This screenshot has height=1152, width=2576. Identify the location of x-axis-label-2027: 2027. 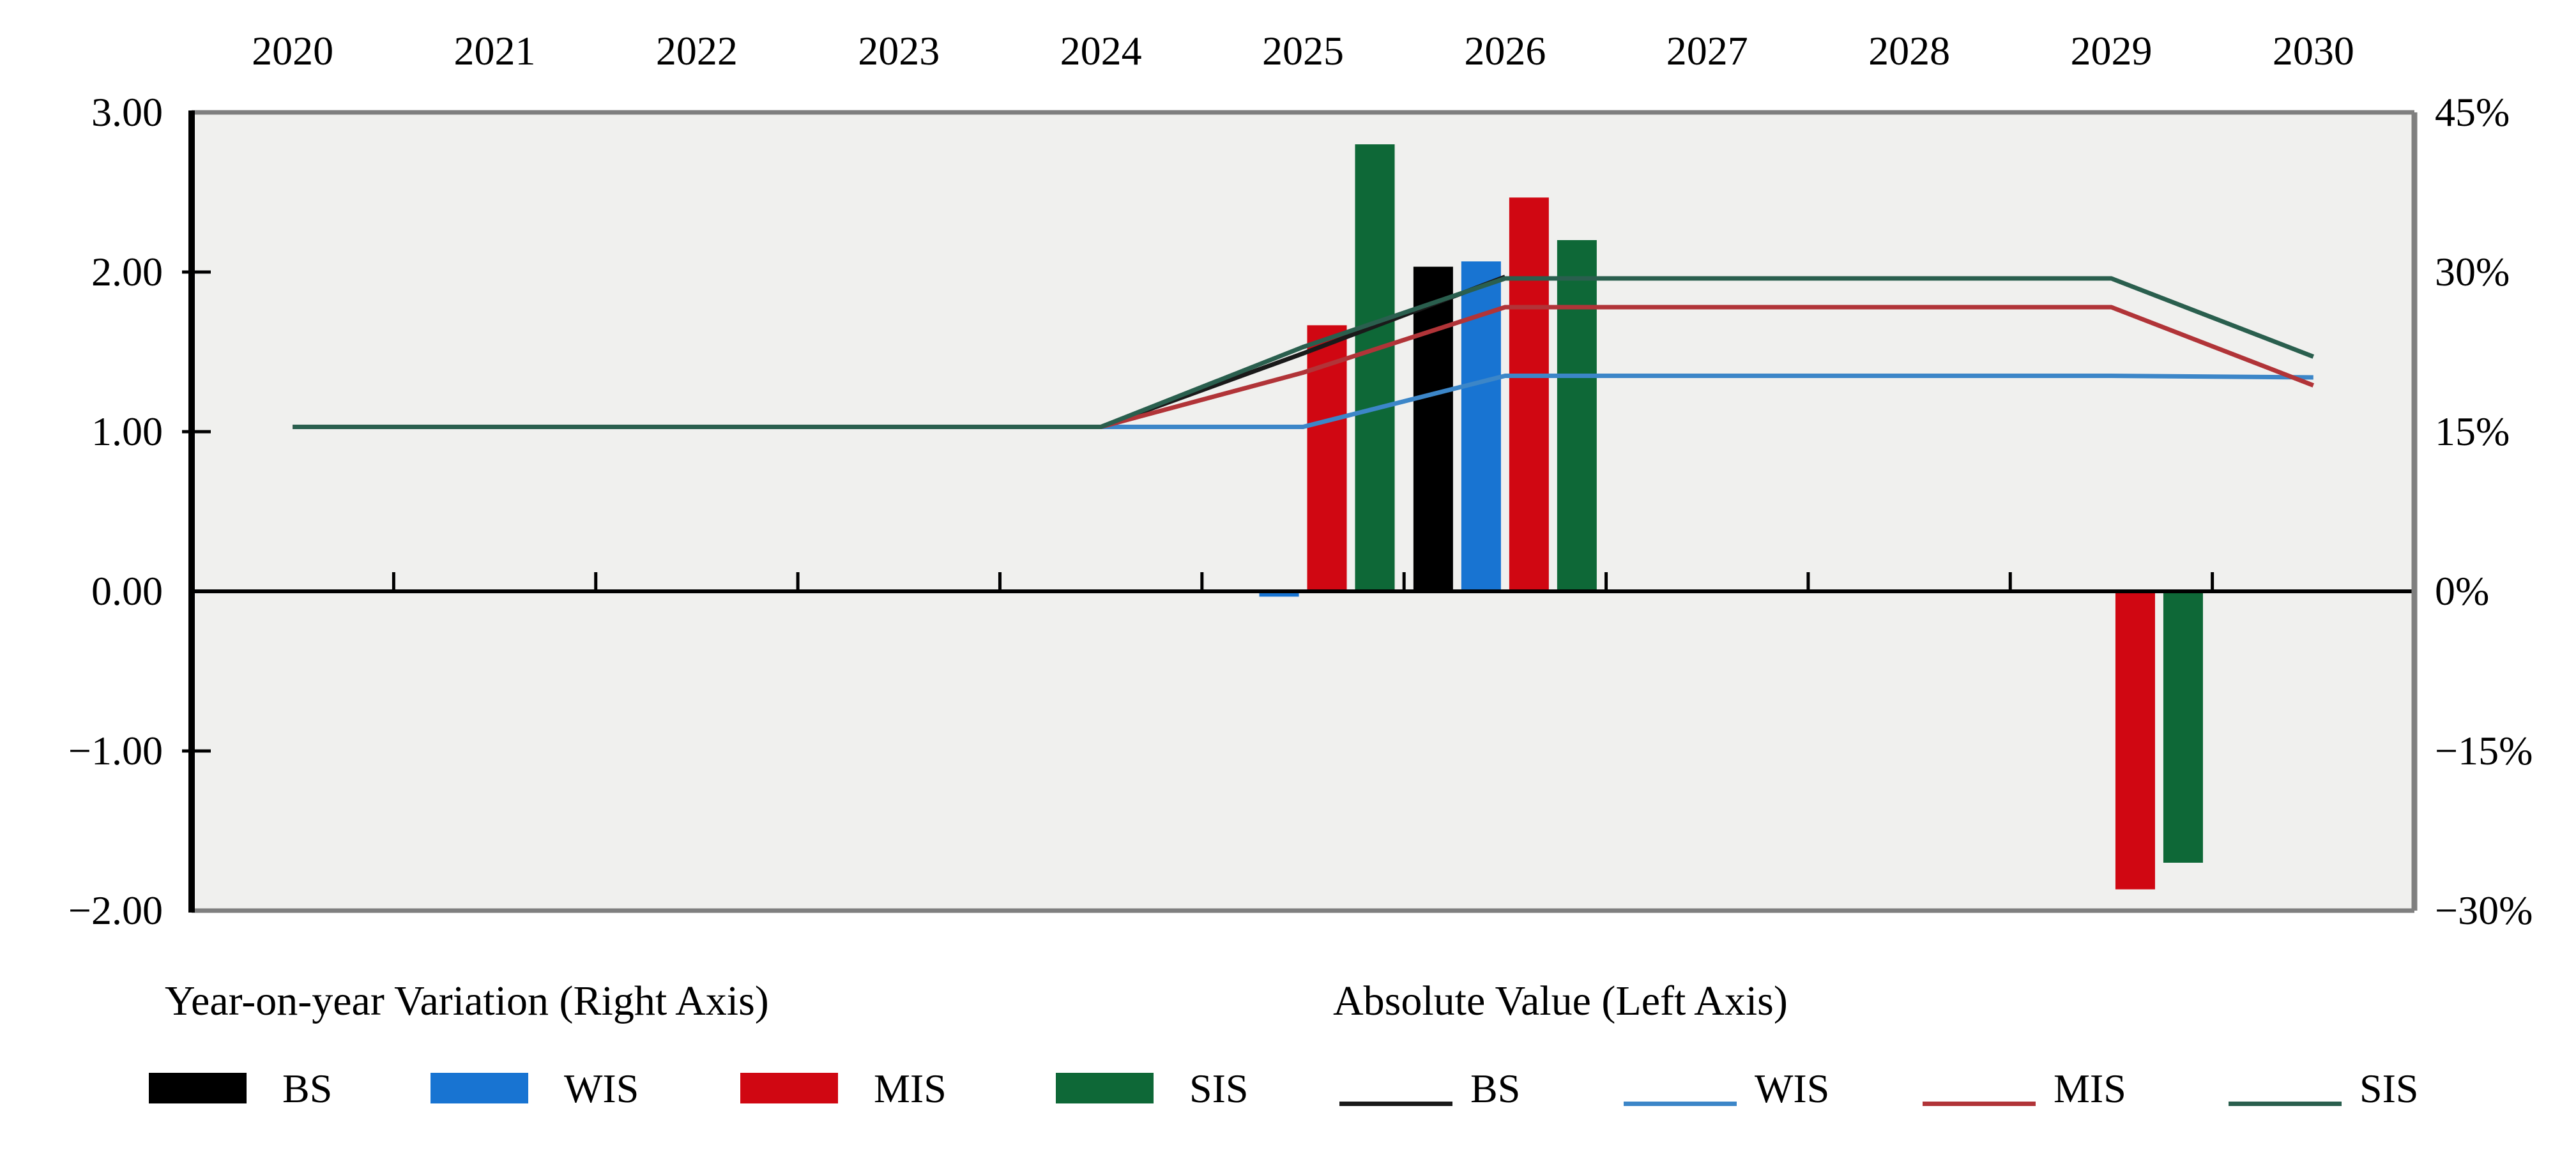
(1707, 50).